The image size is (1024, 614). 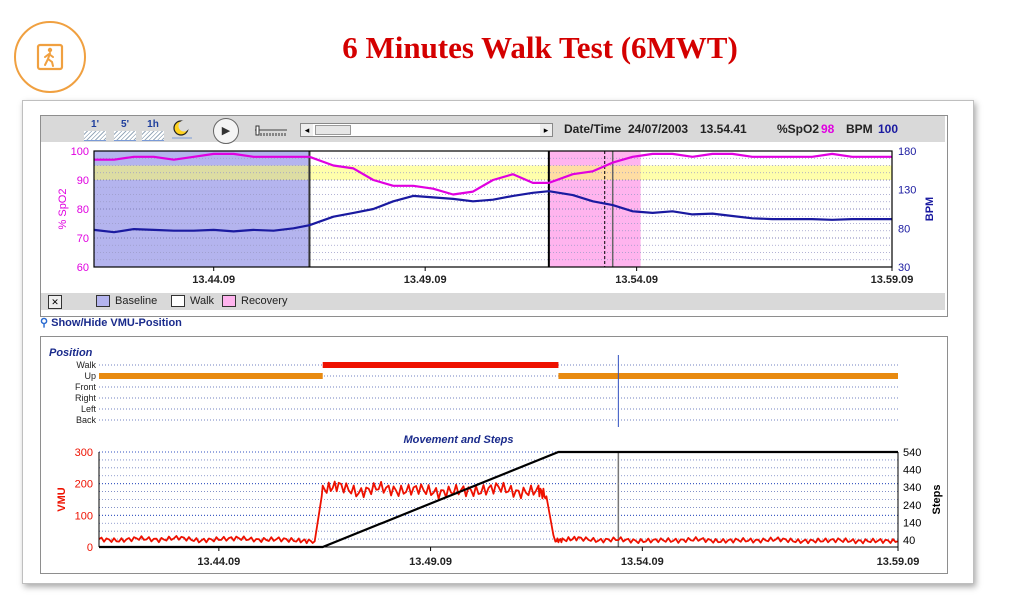 What do you see at coordinates (904, 268) in the screenshot?
I see `y-right-tick-label: 30` at bounding box center [904, 268].